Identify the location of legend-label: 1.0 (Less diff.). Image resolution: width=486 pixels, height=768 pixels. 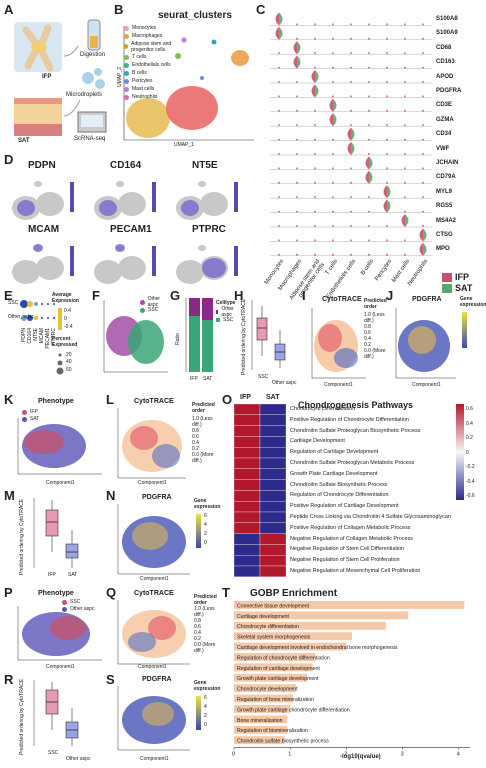
(204, 612).